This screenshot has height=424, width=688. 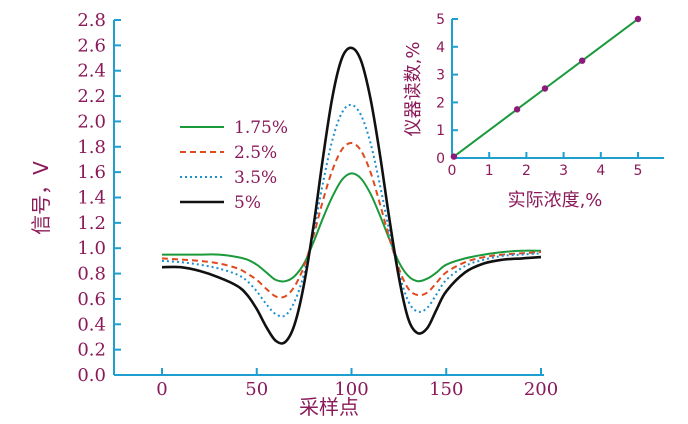 I want to click on inset-y-tick-label: 2, so click(x=440, y=103).